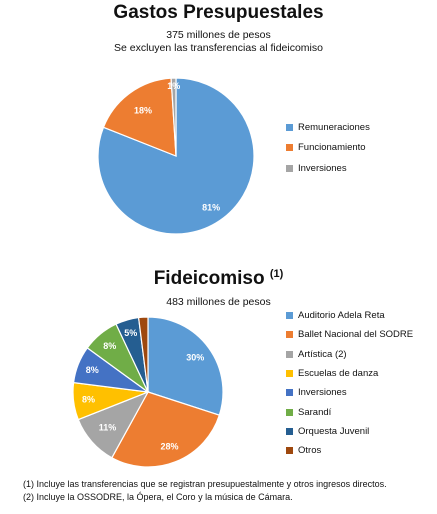 This screenshot has width=437, height=514. Describe the element at coordinates (332, 148) in the screenshot. I see `chart1-legend-label: Funcionamiento` at that location.